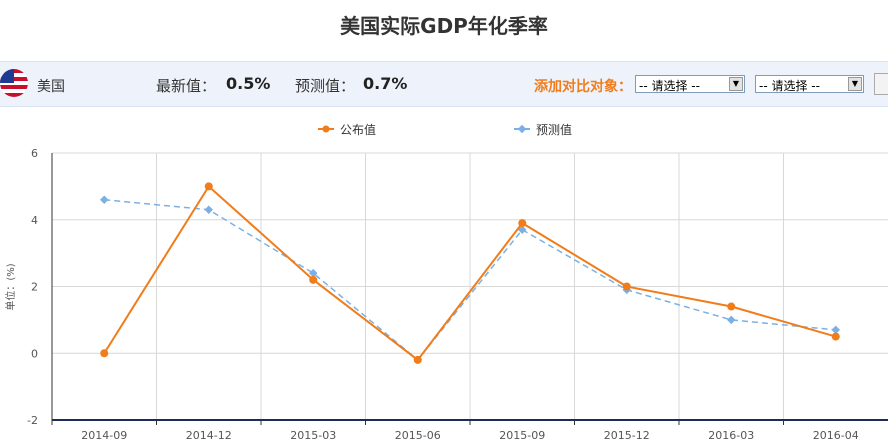 The width and height of the screenshot is (888, 448). Describe the element at coordinates (325, 86) in the screenshot. I see `forecast-value-label: 预测值：` at that location.